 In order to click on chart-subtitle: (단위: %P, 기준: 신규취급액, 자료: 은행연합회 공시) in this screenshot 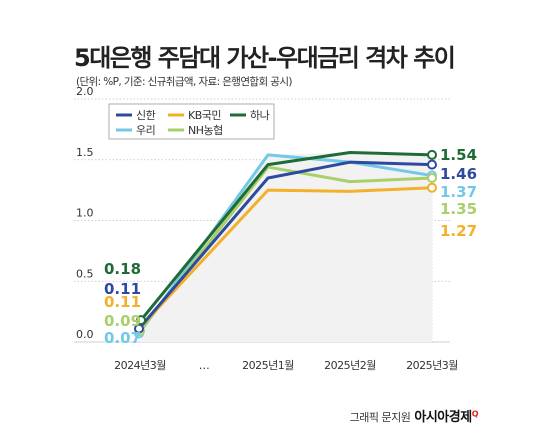, I will do `click(184, 82)`.